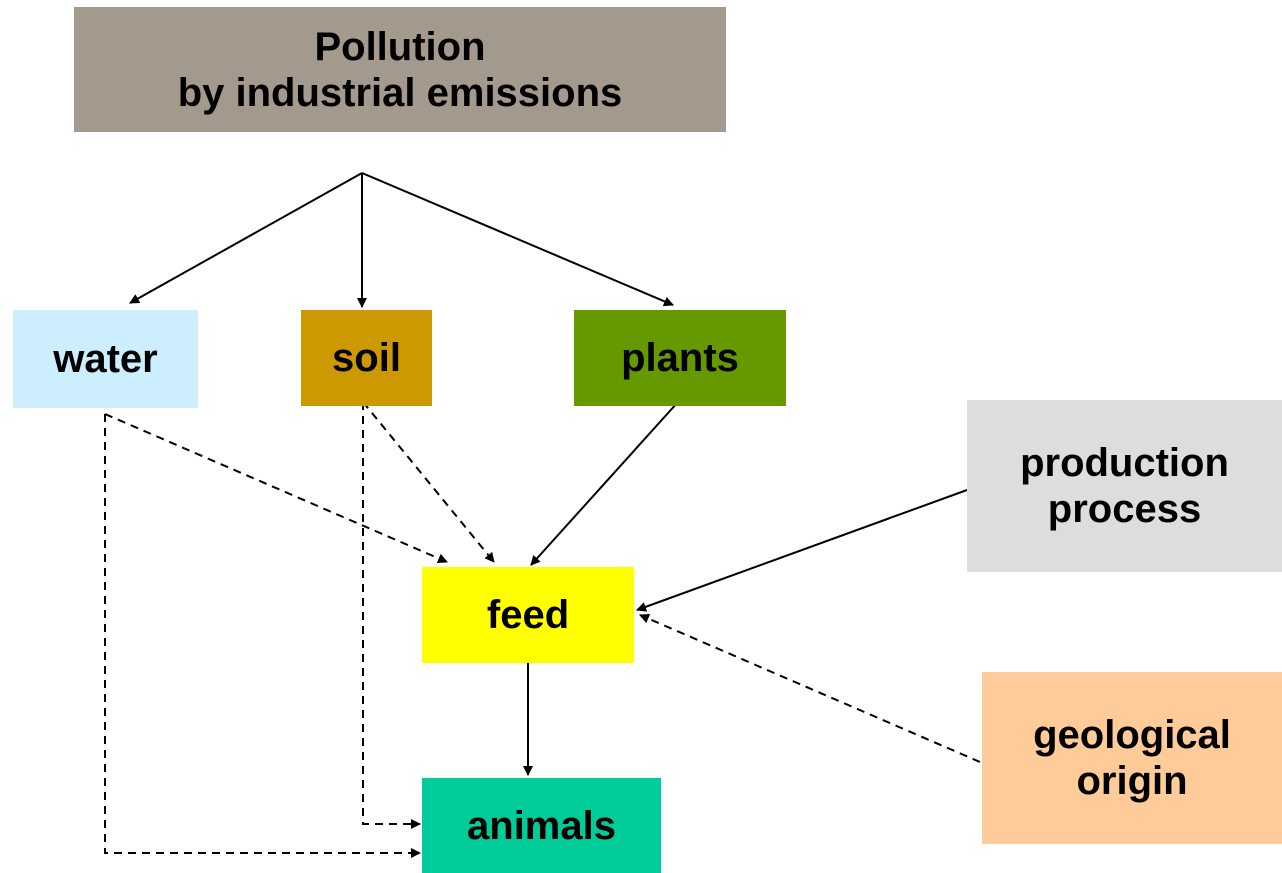 This screenshot has height=873, width=1282. Describe the element at coordinates (105, 359) in the screenshot. I see `node: water` at that location.